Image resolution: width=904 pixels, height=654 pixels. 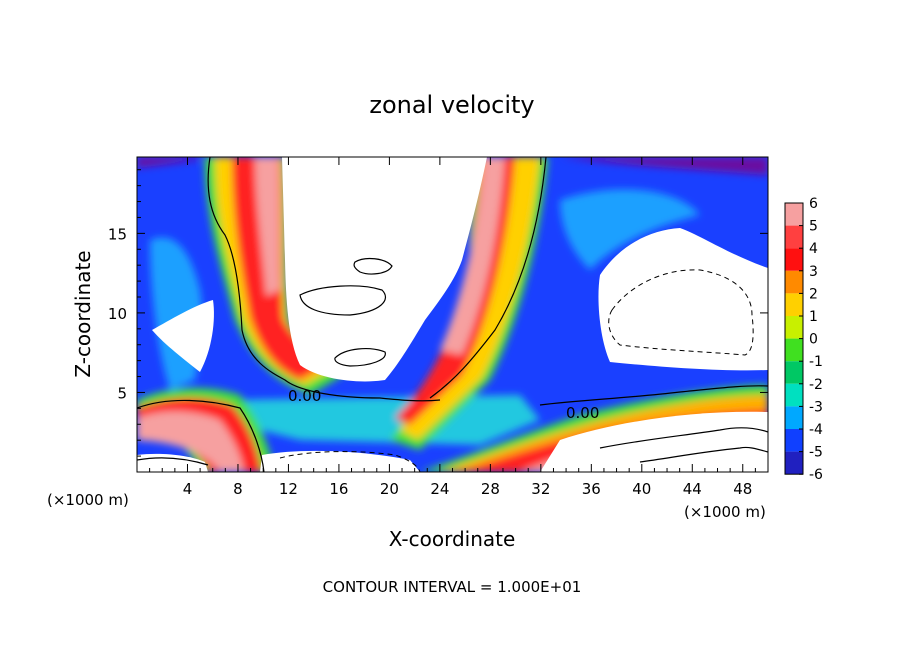 What do you see at coordinates (439, 489) in the screenshot?
I see `x-tick-label: 24` at bounding box center [439, 489].